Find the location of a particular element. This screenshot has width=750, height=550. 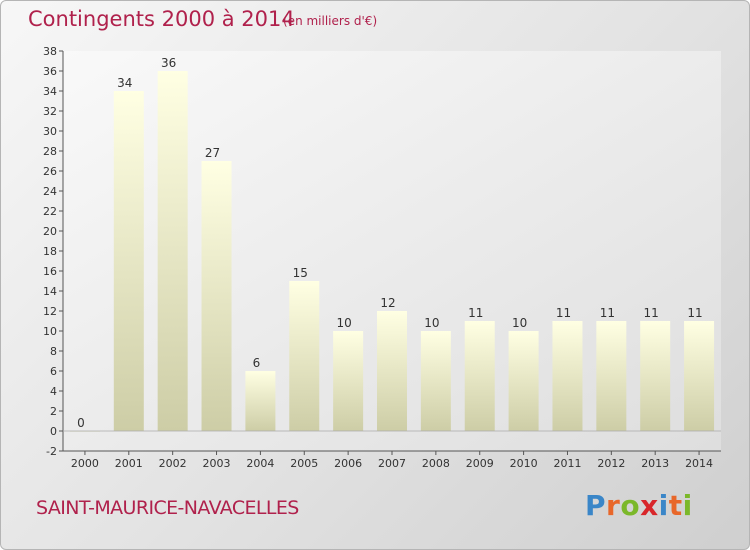

y-tick-label: 2 is located at coordinates (53, 411).